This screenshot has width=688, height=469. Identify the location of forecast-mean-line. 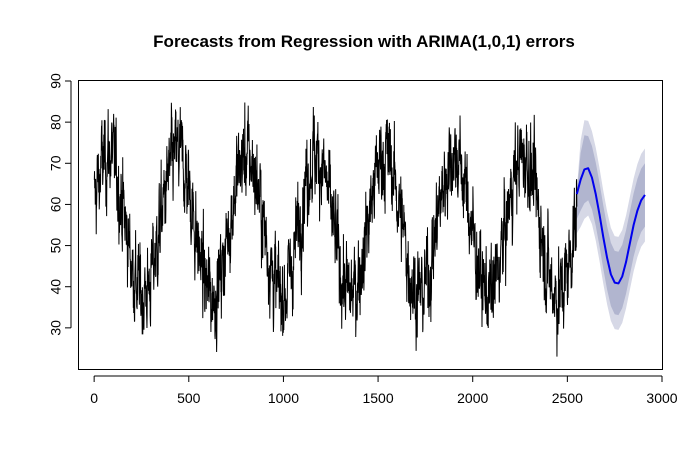
(610, 226).